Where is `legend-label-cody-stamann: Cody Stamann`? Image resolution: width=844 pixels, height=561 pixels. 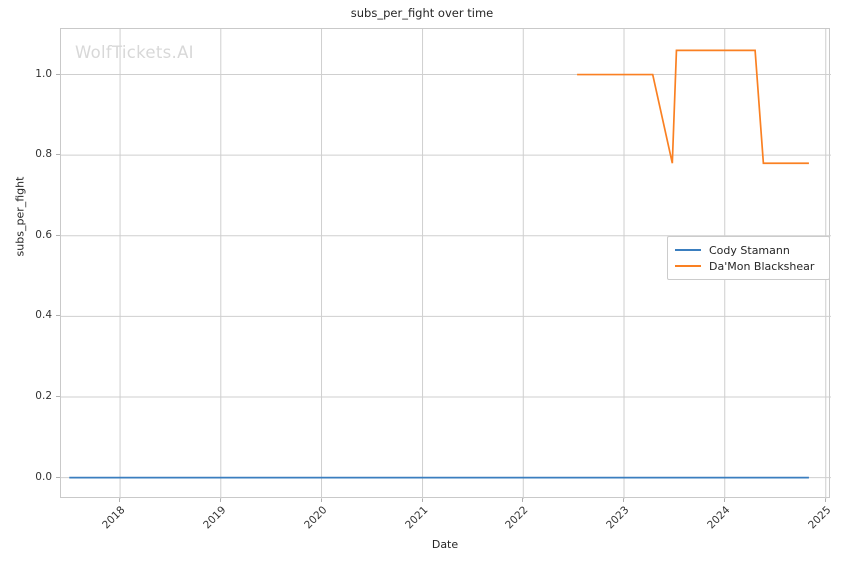 legend-label-cody-stamann: Cody Stamann is located at coordinates (749, 250).